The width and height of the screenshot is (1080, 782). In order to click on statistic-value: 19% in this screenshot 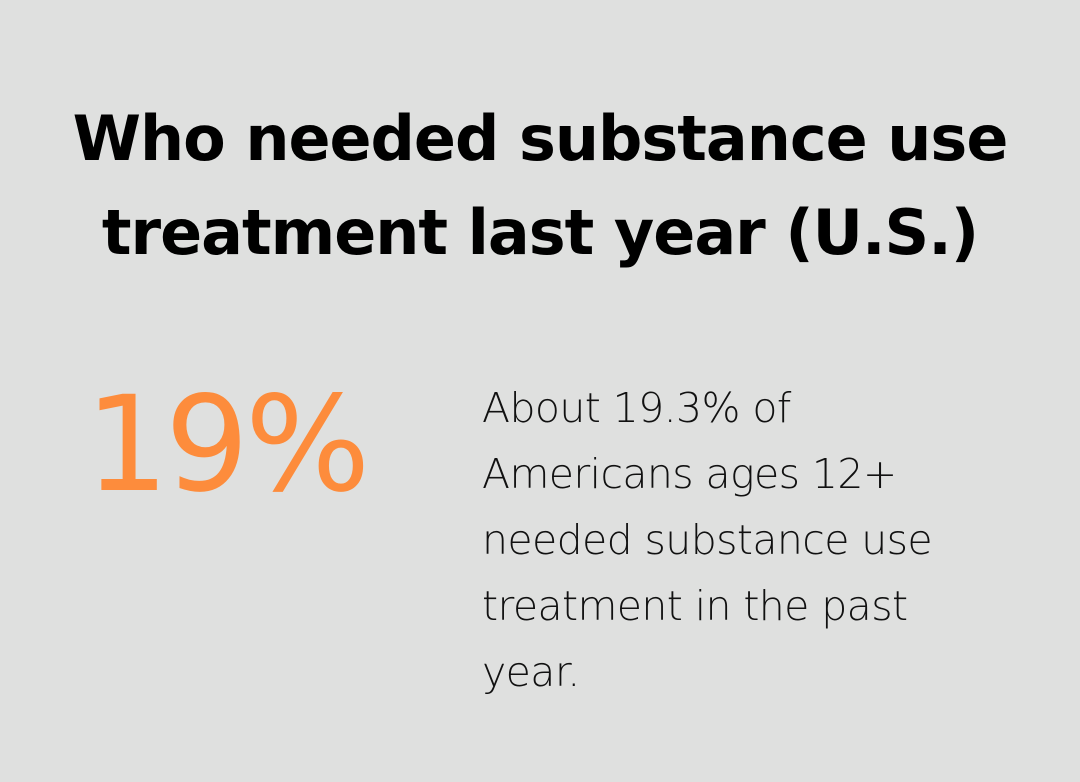, I will do `click(227, 445)`.